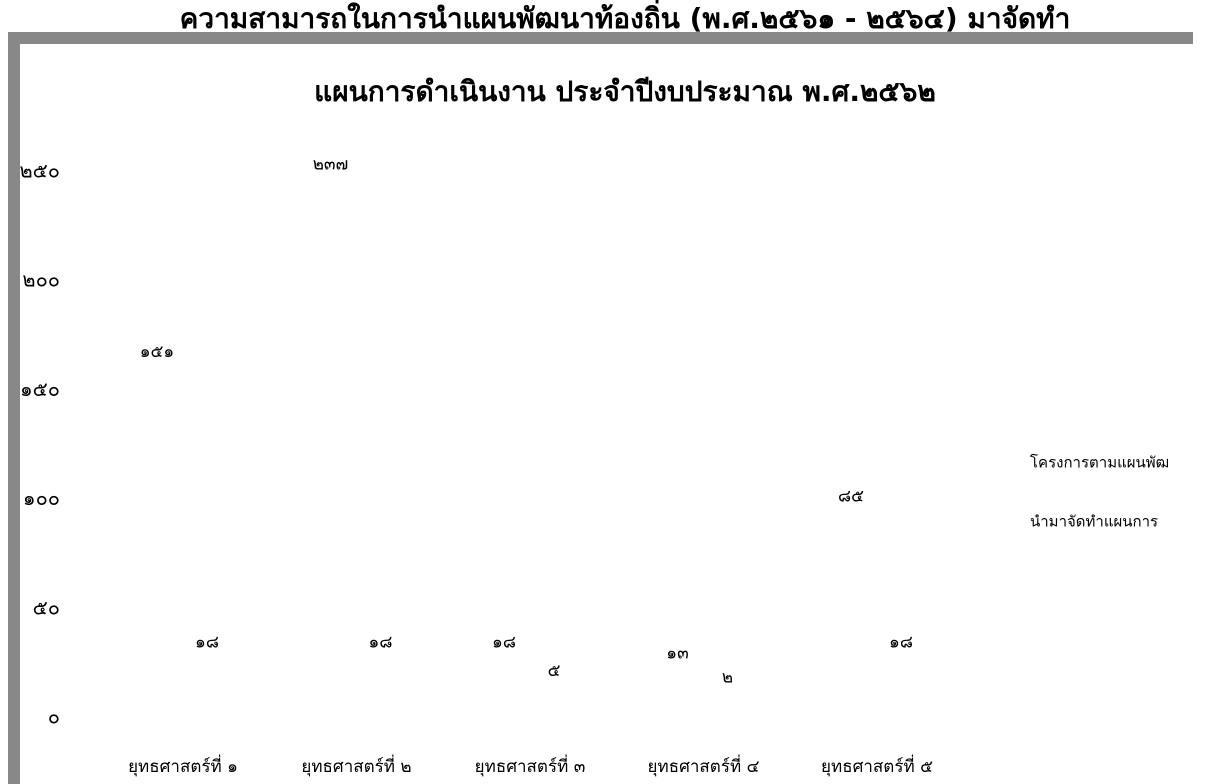  I want to click on frame-top, so click(600, 38).